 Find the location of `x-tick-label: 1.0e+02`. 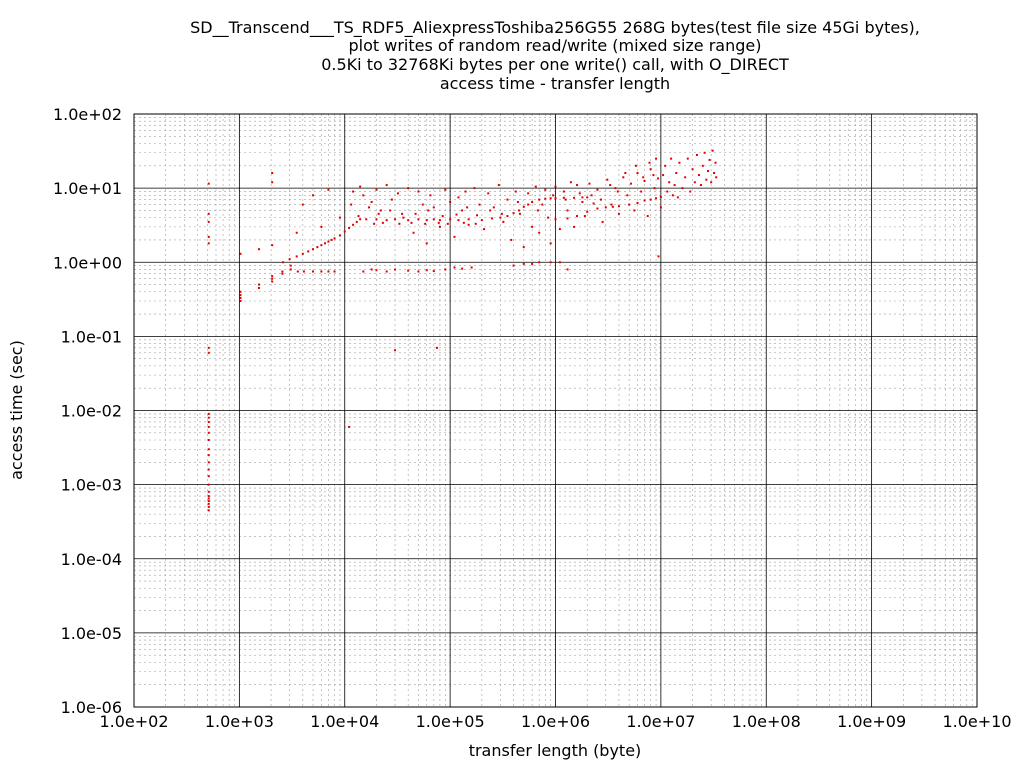

x-tick-label: 1.0e+02 is located at coordinates (133, 721).